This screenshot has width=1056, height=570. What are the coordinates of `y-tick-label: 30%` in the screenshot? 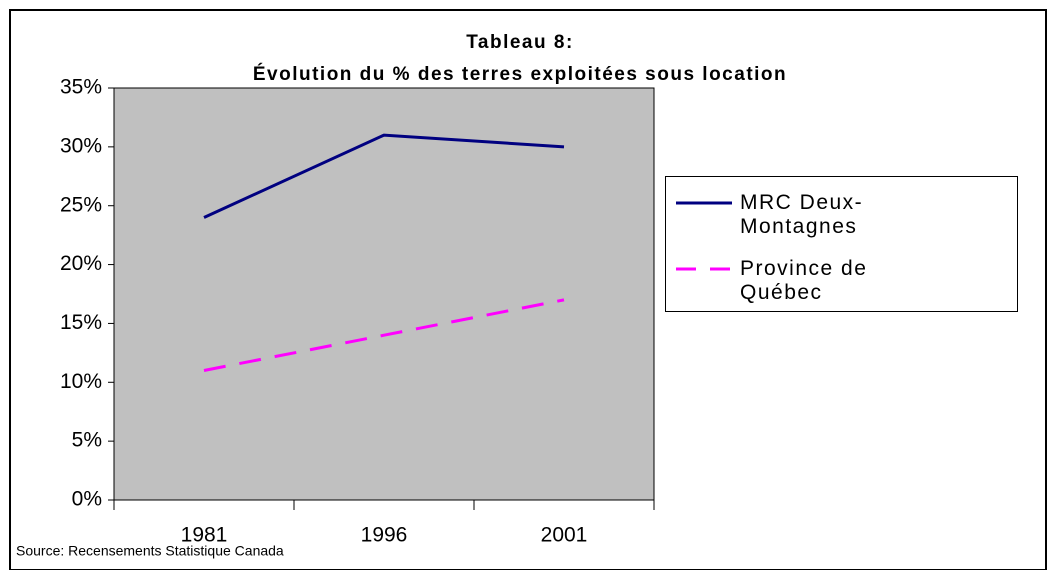 It's located at (81, 145).